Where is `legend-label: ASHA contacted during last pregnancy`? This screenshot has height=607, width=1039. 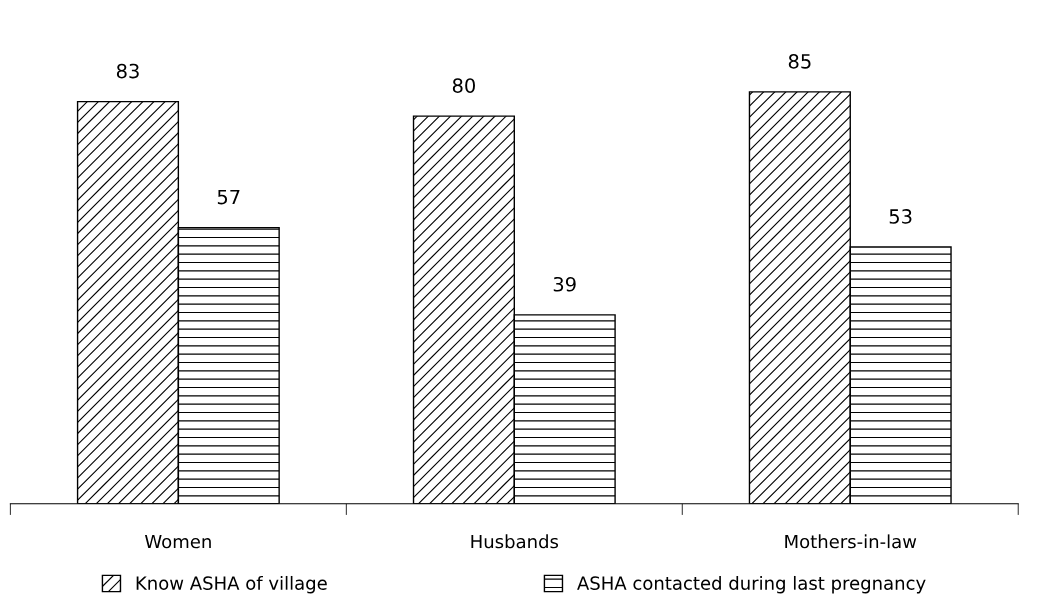 legend-label: ASHA contacted during last pregnancy is located at coordinates (751, 584).